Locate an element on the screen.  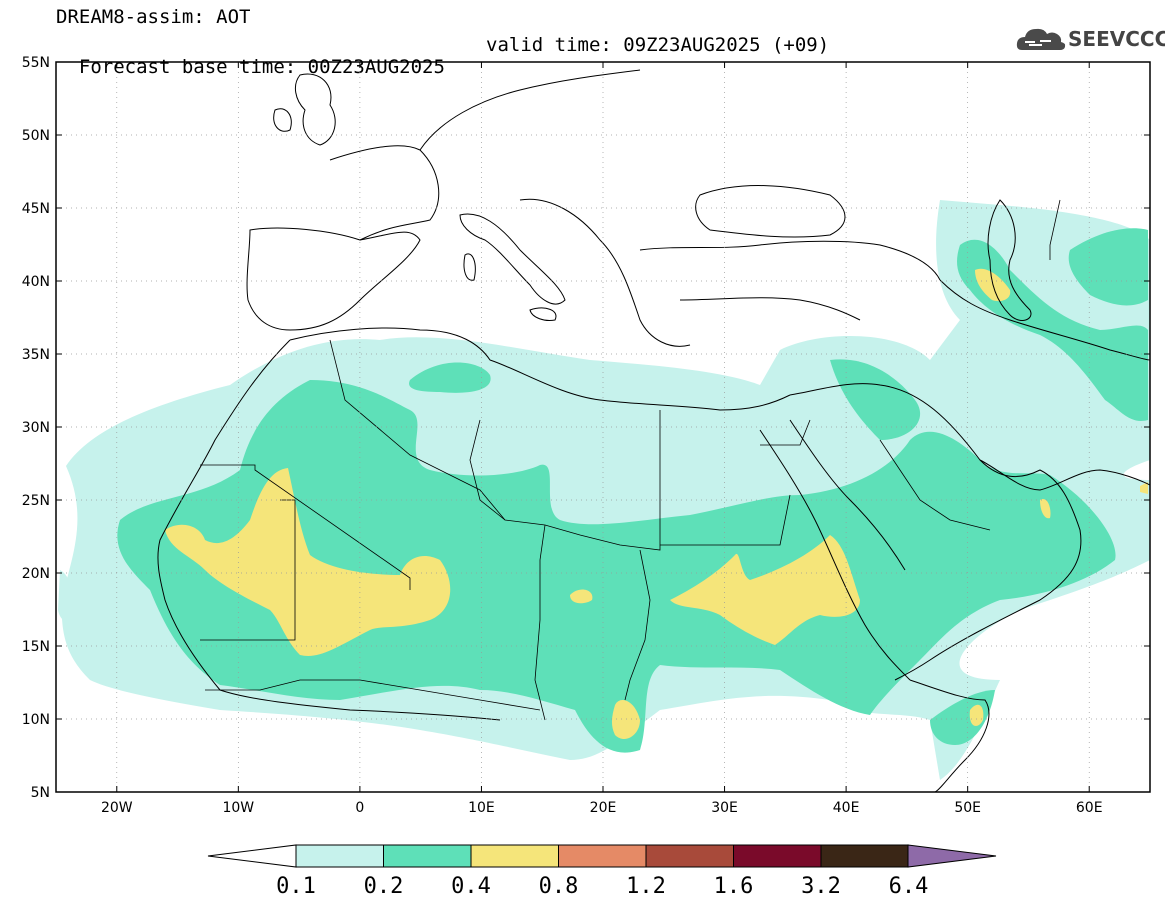
lat-label: 35N is located at coordinates (36, 355).